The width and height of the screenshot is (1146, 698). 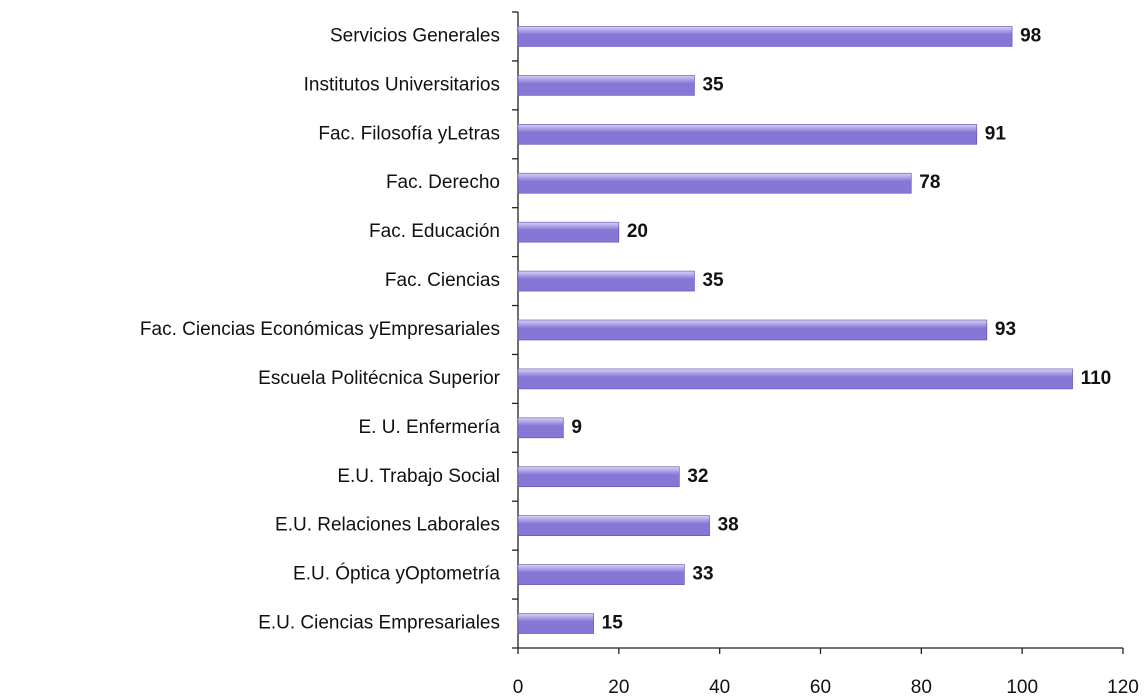 I want to click on value-label: 9, so click(x=576, y=427).